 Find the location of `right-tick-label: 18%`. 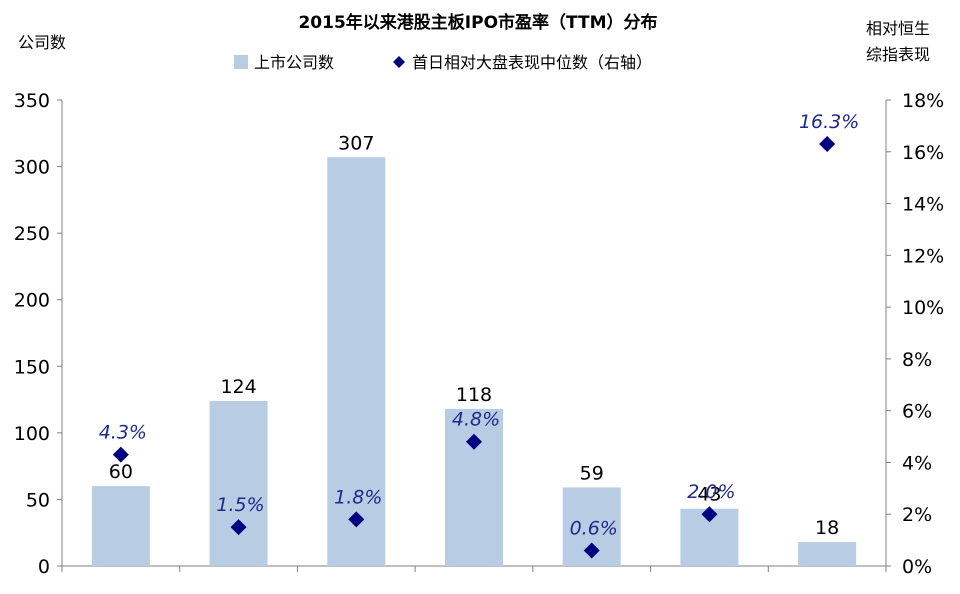

right-tick-label: 18% is located at coordinates (923, 101).